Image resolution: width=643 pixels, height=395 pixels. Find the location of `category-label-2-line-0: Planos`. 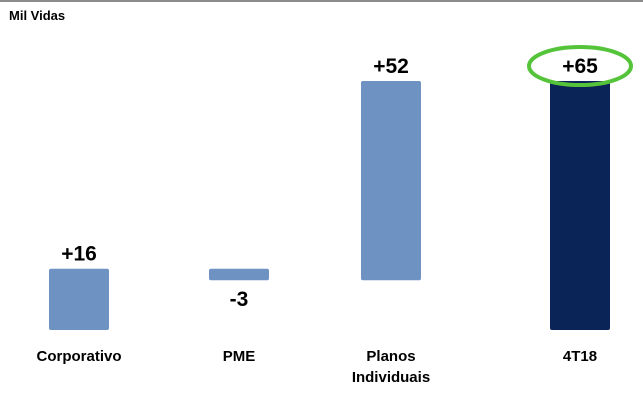

category-label-2-line-0: Planos is located at coordinates (390, 356).